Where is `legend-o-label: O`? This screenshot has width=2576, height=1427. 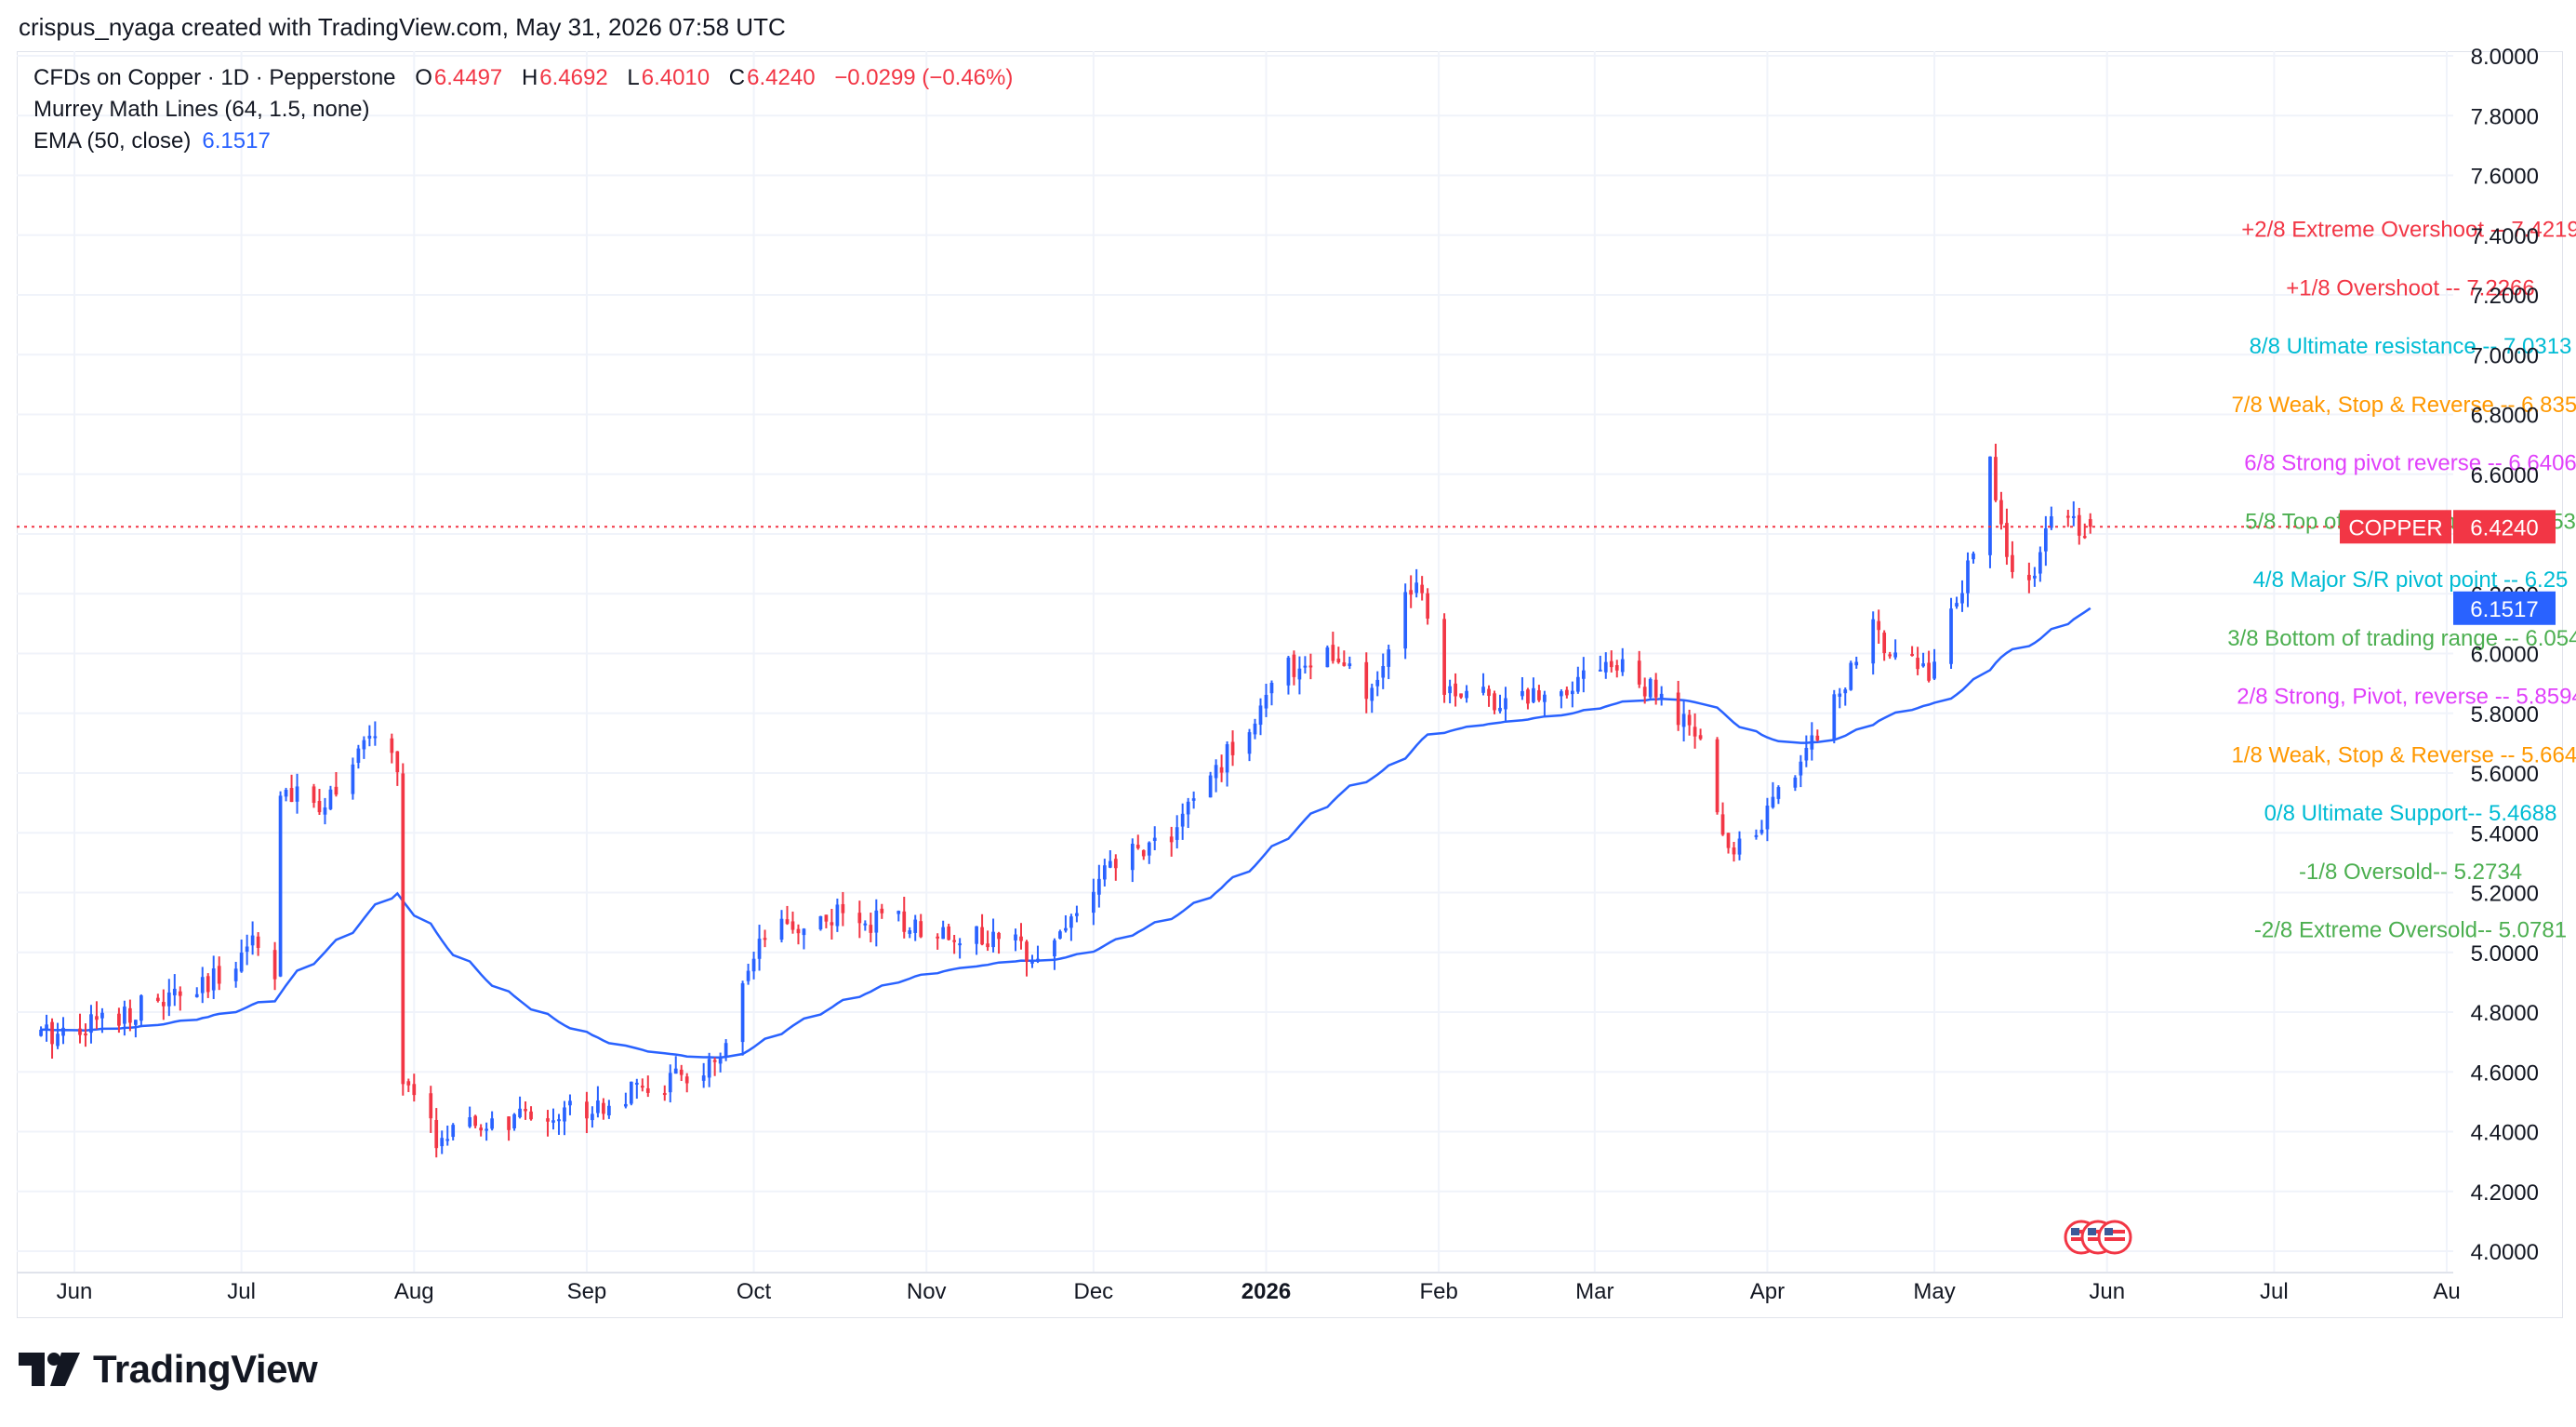 legend-o-label: O is located at coordinates (423, 77).